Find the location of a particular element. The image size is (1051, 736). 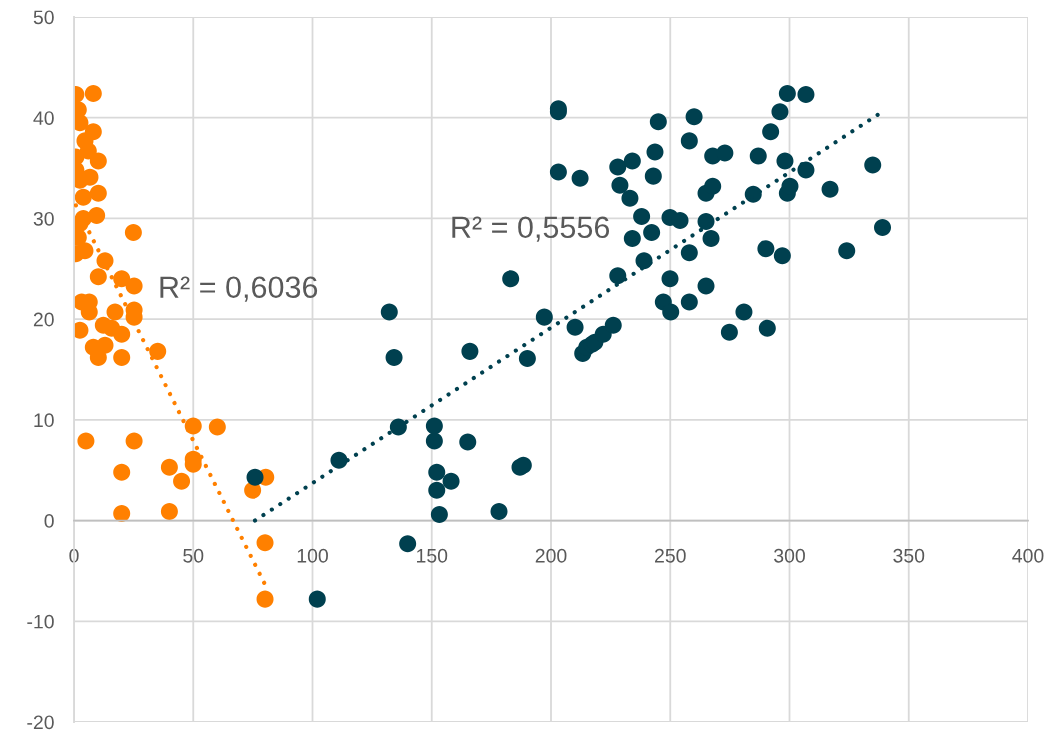

x-tick-label: 200 is located at coordinates (551, 555).